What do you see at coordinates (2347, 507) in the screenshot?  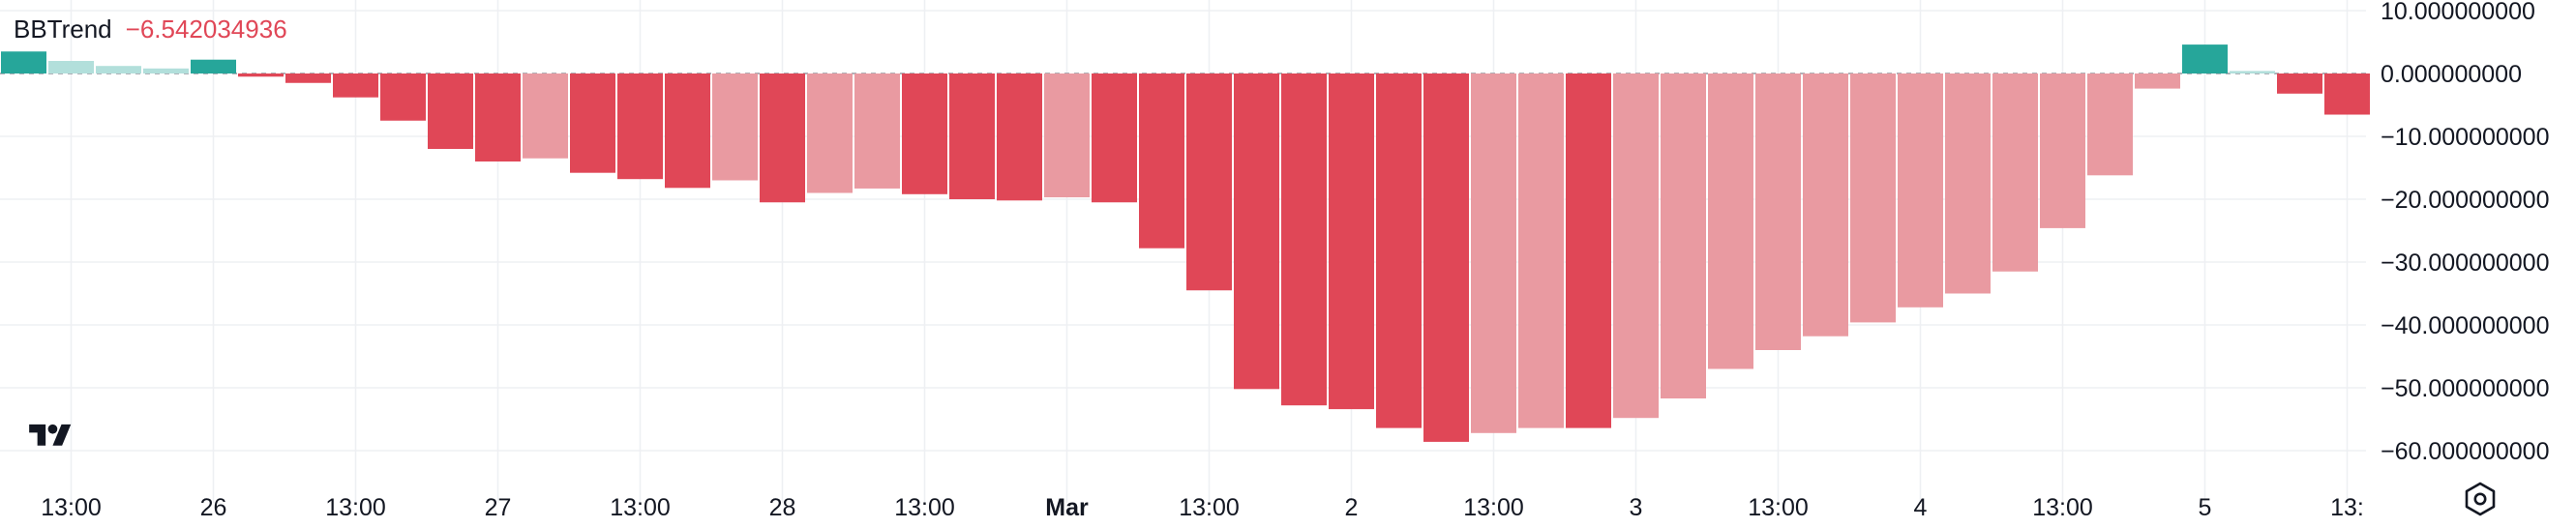 I see `x-tick-label: 13:` at bounding box center [2347, 507].